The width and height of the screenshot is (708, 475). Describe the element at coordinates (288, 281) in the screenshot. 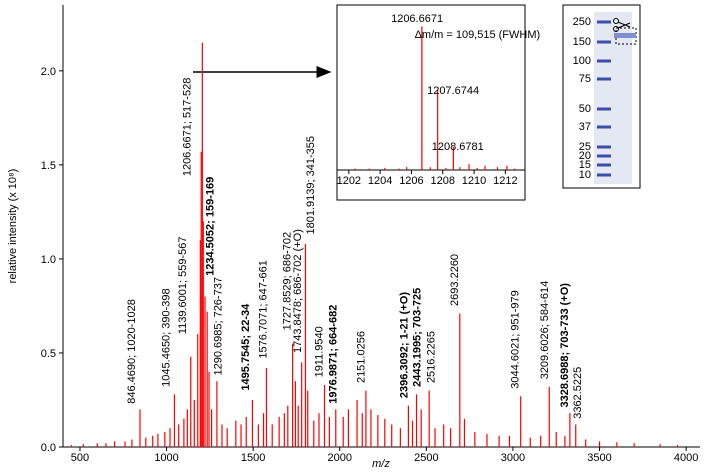

I see `annotation: 1727.8529; 686-702` at that location.